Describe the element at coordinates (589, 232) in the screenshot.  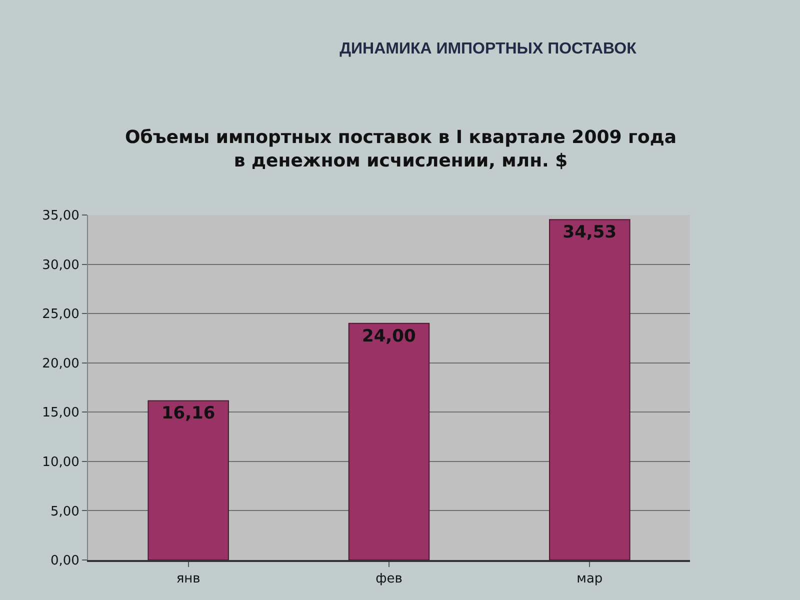
I see `data-label: 34,53` at that location.